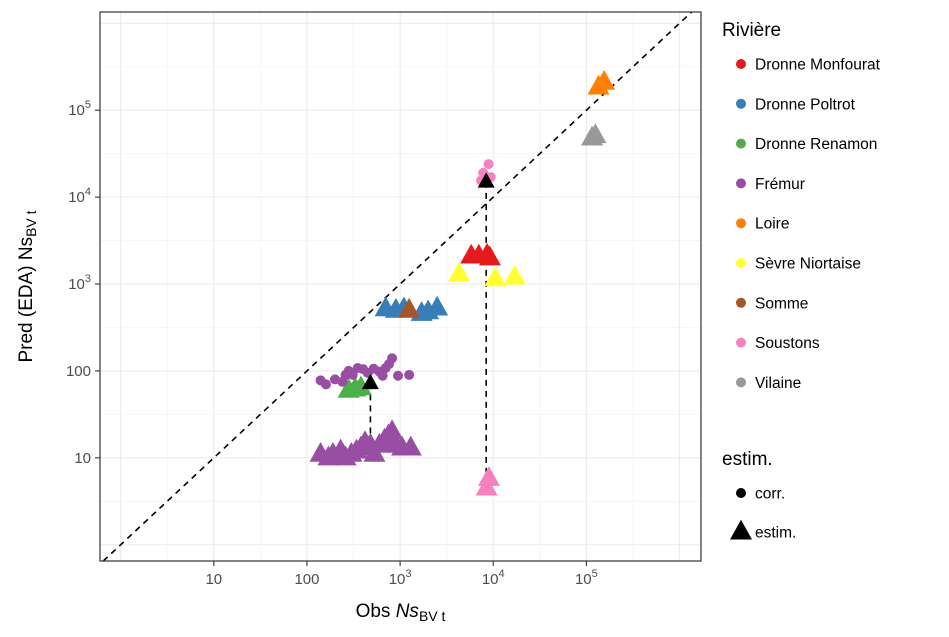 This screenshot has height=637, width=949. Describe the element at coordinates (778, 383) in the screenshot. I see `legend-label-vilaine: Vilaine` at that location.